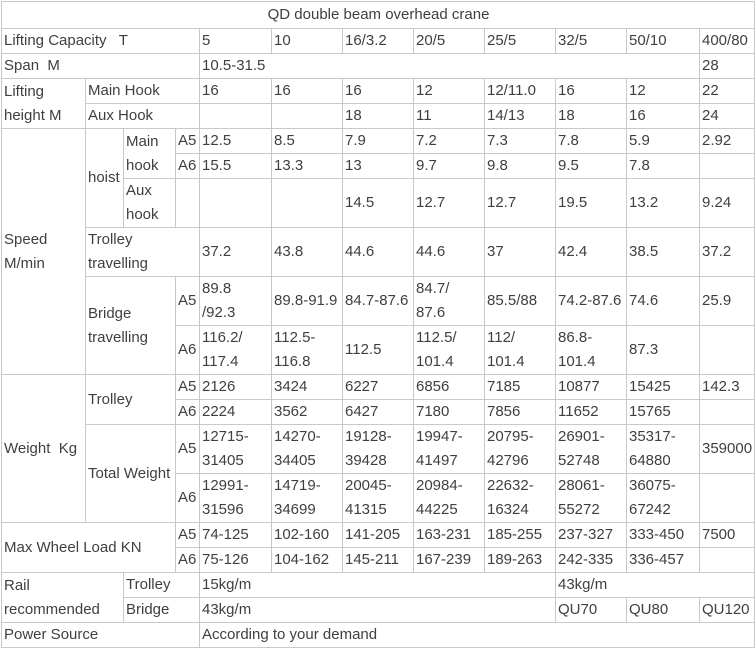 Image resolution: width=755 pixels, height=651 pixels. Describe the element at coordinates (43, 103) in the screenshot. I see `table-cell: Lifting height M` at that location.